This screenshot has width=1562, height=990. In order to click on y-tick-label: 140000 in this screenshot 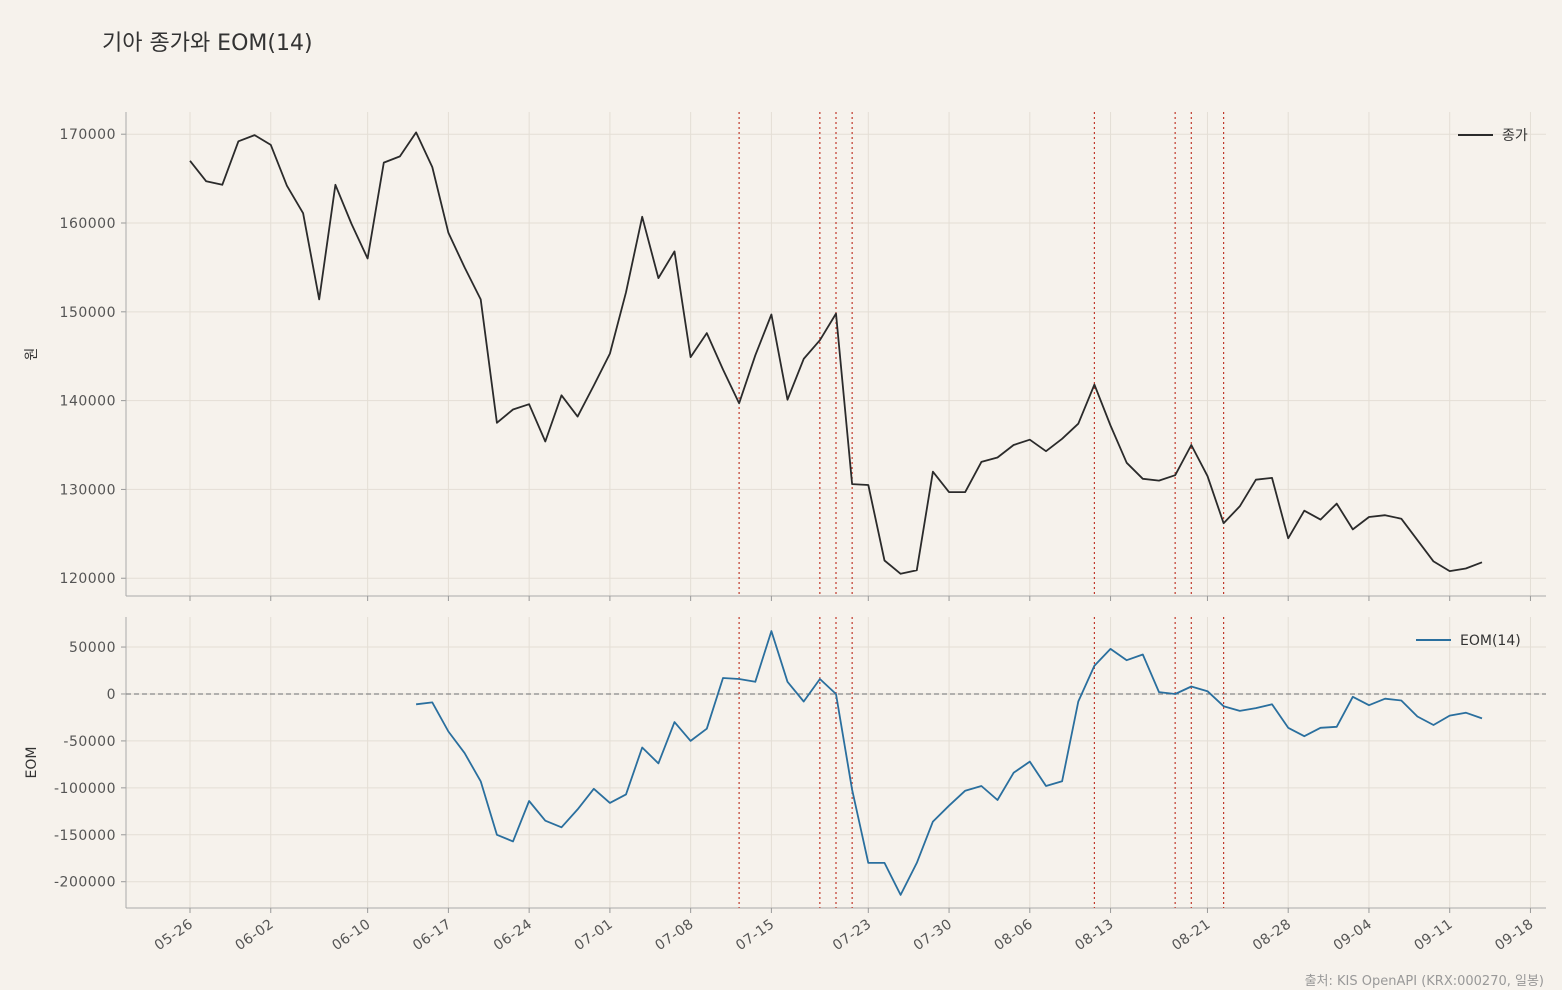, I will do `click(88, 402)`.